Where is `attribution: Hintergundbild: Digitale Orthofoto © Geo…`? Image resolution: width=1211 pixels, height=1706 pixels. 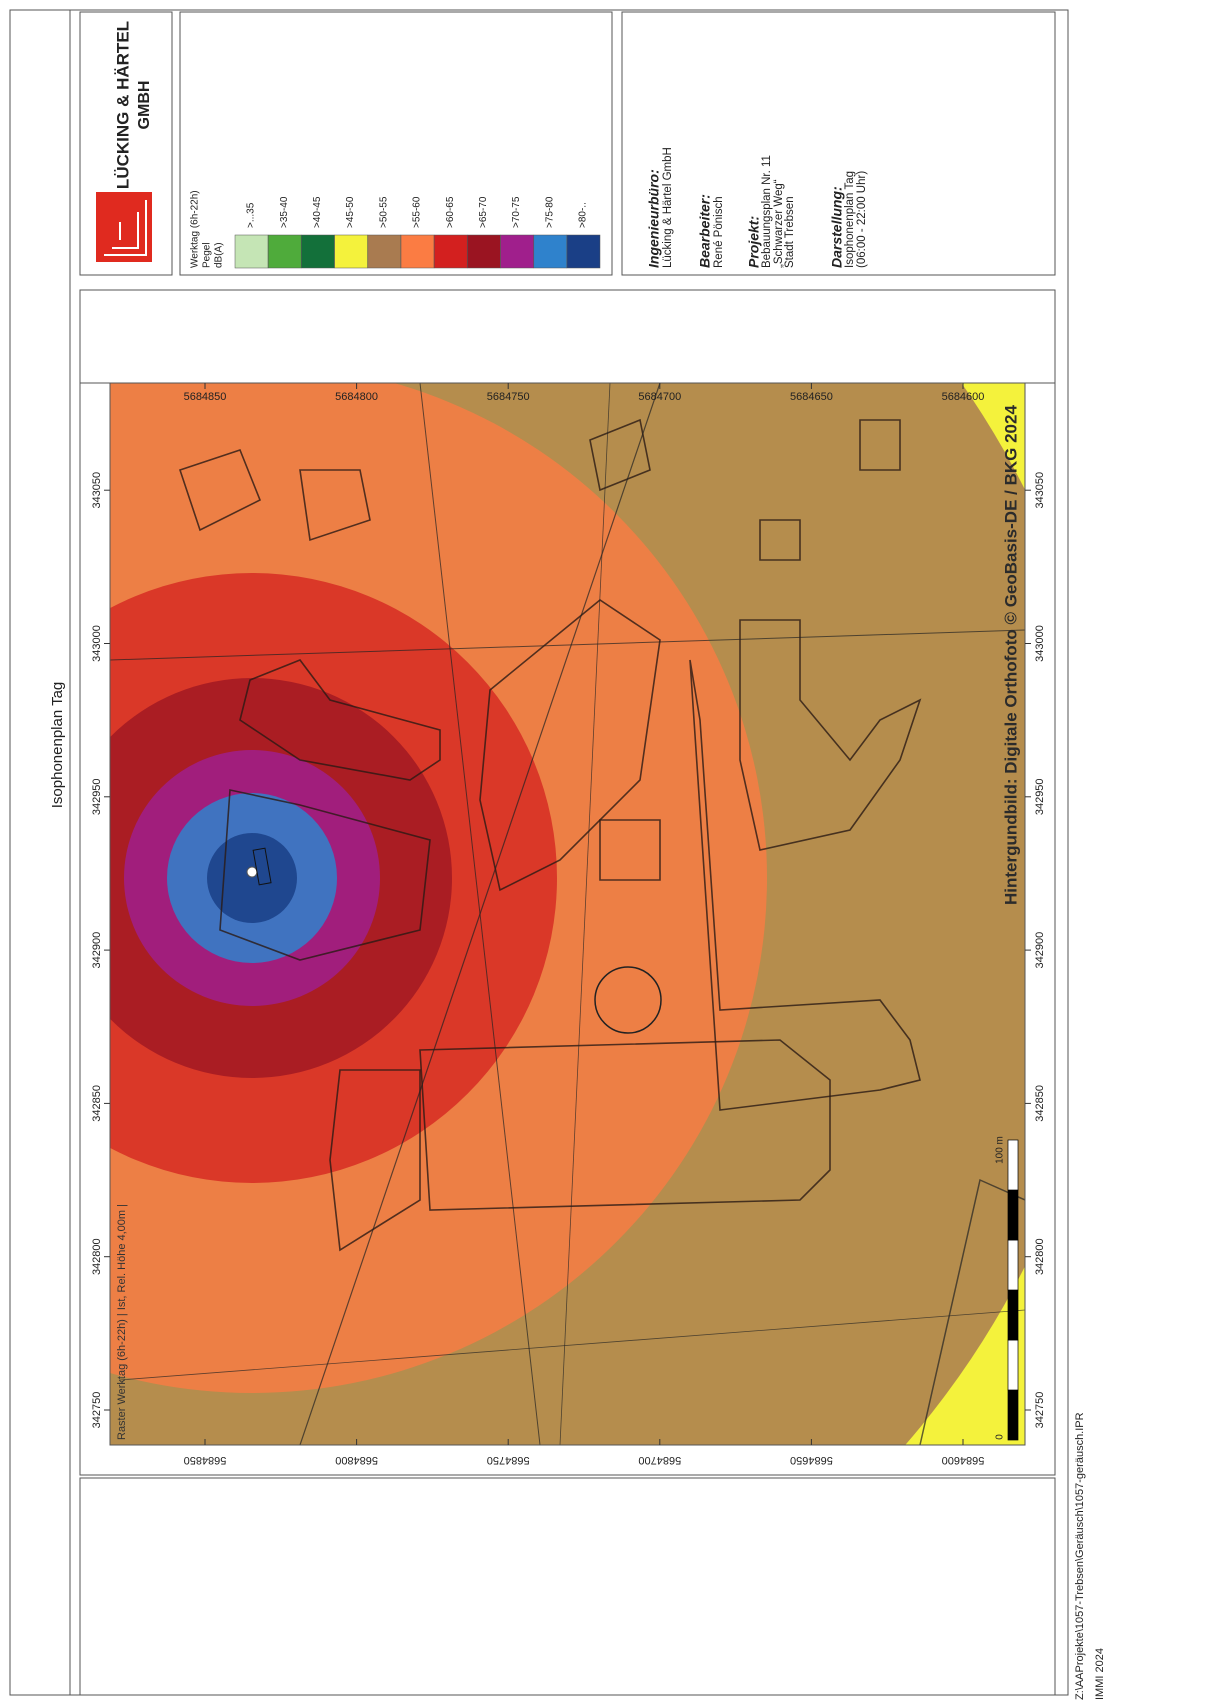 attribution: Hintergundbild: Digitale Orthofoto © Geo… is located at coordinates (1010, 655).